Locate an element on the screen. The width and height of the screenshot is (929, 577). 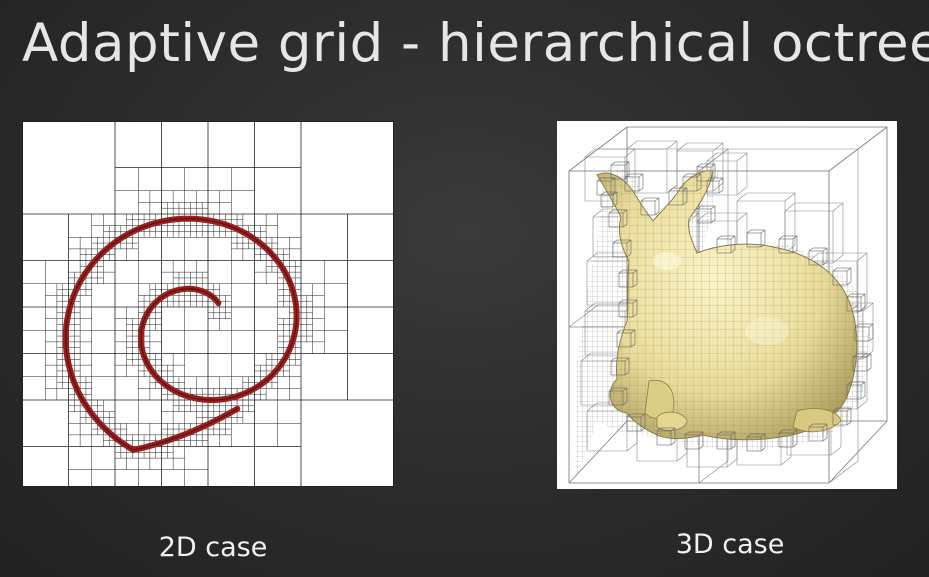
bunny-highlight-body is located at coordinates (767, 331).